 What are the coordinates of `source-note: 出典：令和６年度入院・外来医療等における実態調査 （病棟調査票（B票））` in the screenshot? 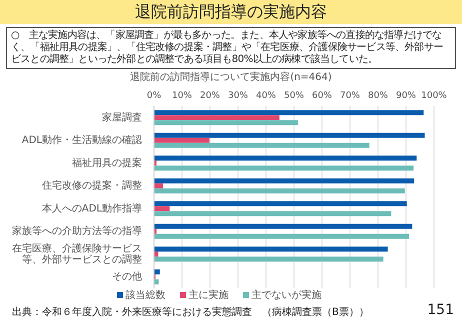 It's located at (190, 312).